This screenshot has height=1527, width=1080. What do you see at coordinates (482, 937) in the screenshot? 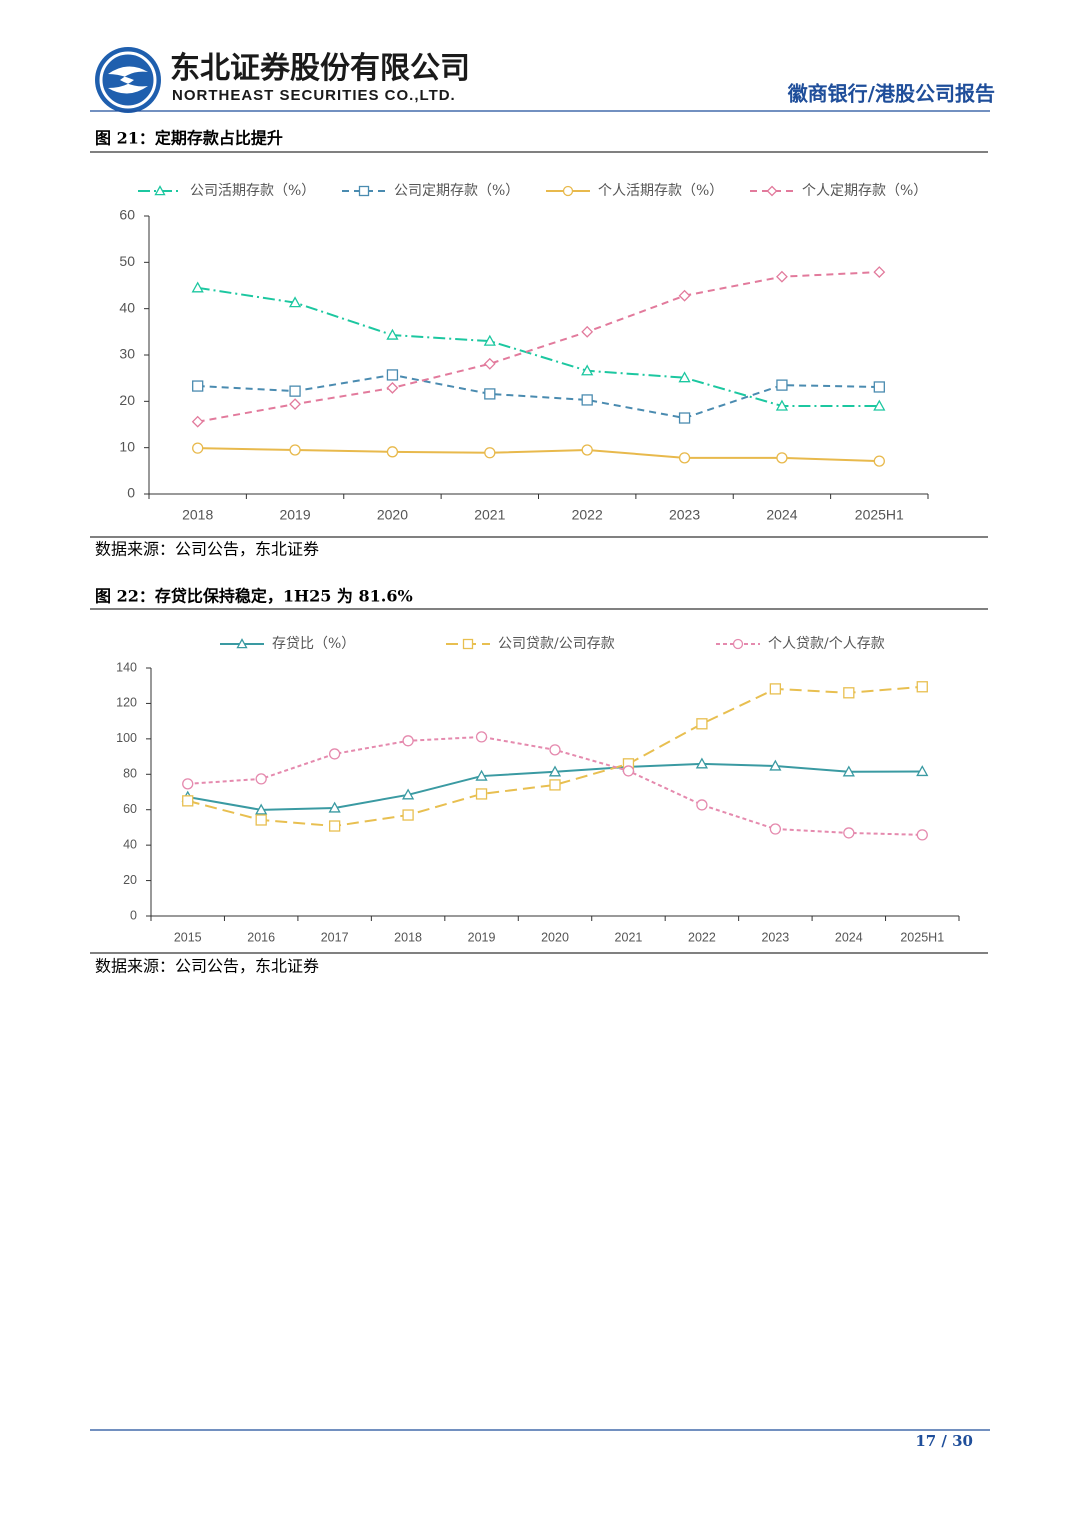
I see `x-tick-label: 2019` at bounding box center [482, 937].